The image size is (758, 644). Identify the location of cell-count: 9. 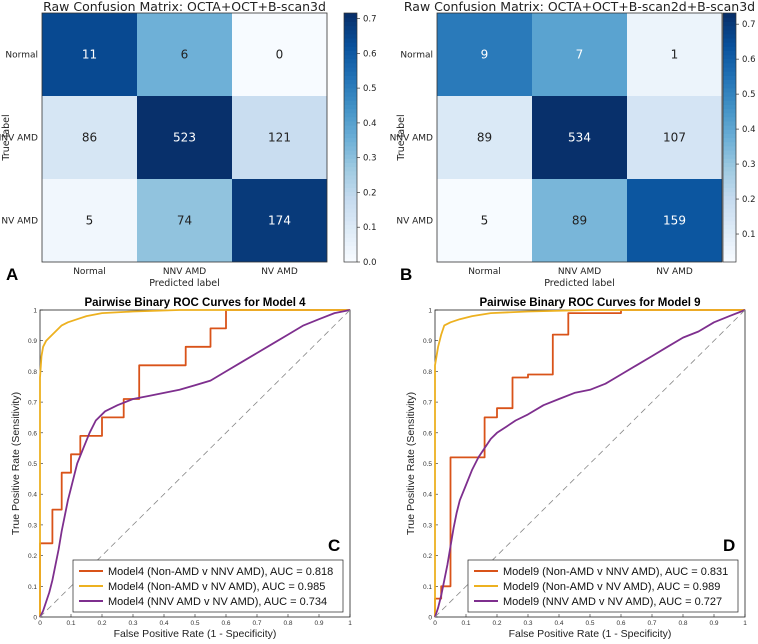
(485, 55).